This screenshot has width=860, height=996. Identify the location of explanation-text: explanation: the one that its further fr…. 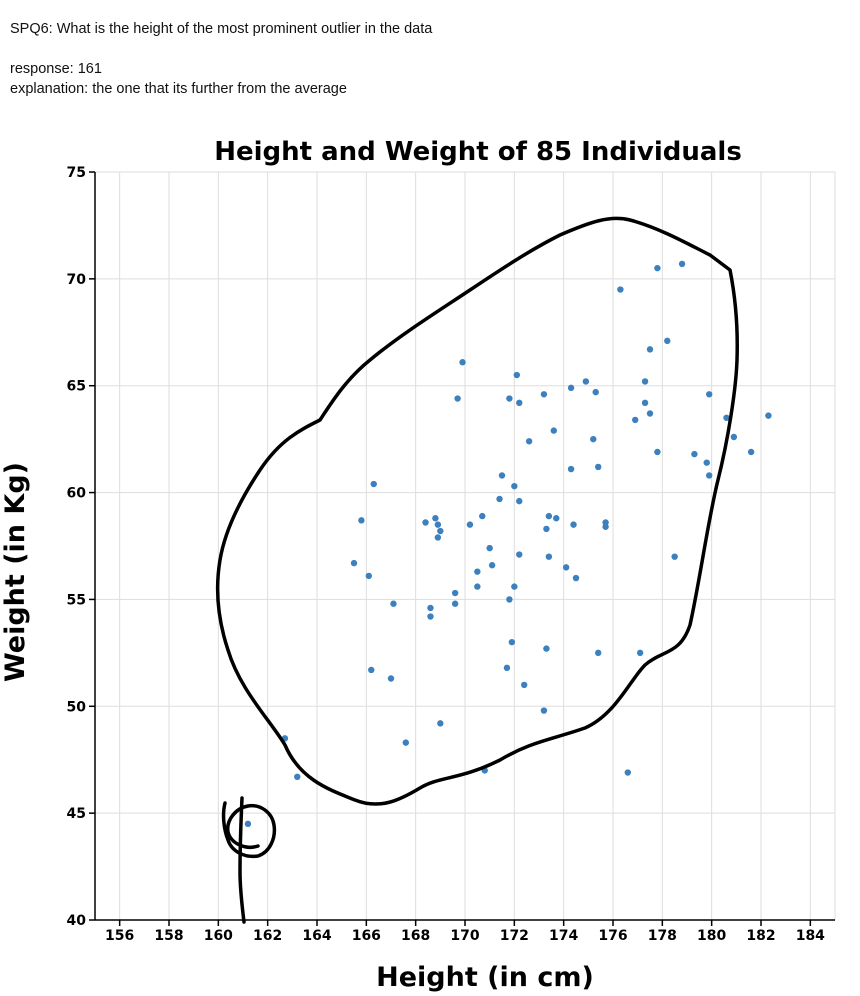
(178, 89).